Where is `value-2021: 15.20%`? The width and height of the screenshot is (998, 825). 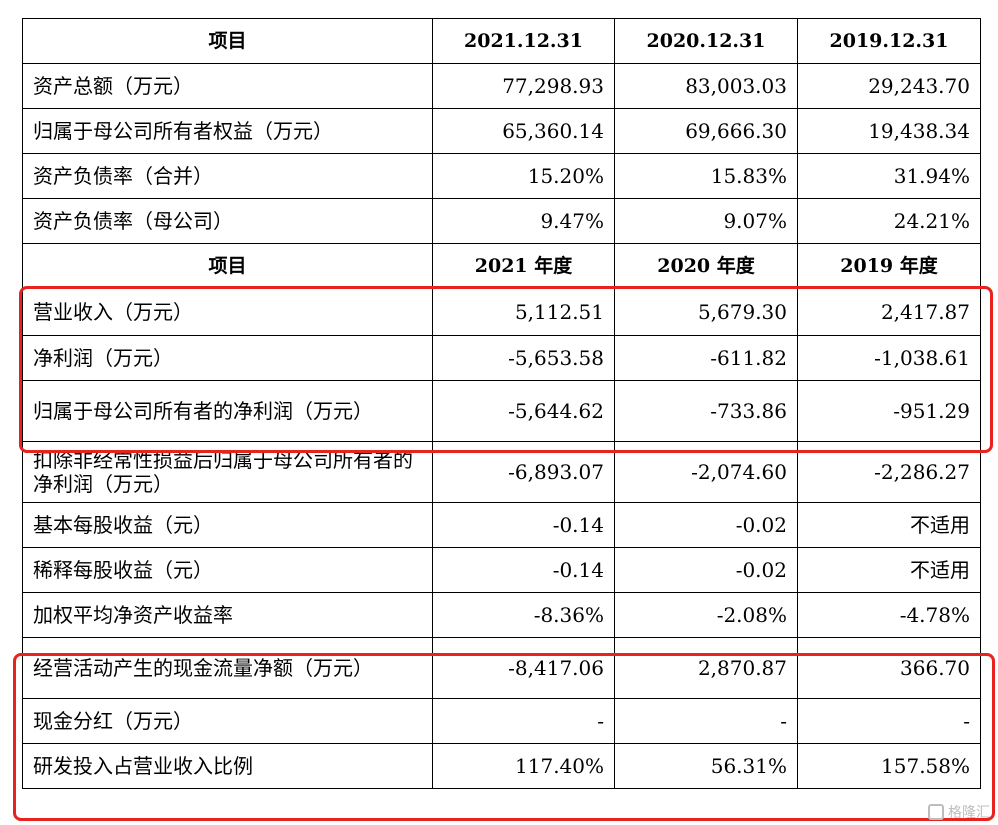 value-2021: 15.20% is located at coordinates (523, 176).